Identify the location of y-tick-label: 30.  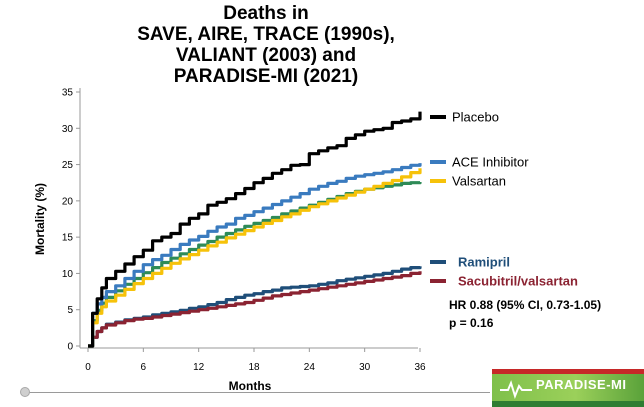
(68, 129).